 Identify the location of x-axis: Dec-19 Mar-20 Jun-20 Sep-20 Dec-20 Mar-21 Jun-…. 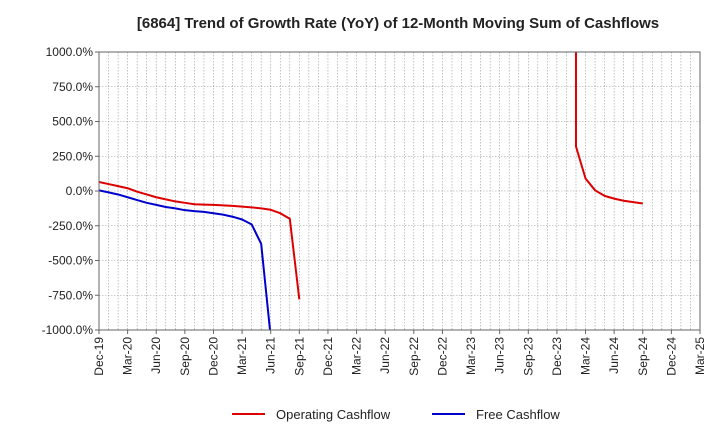
(399, 353).